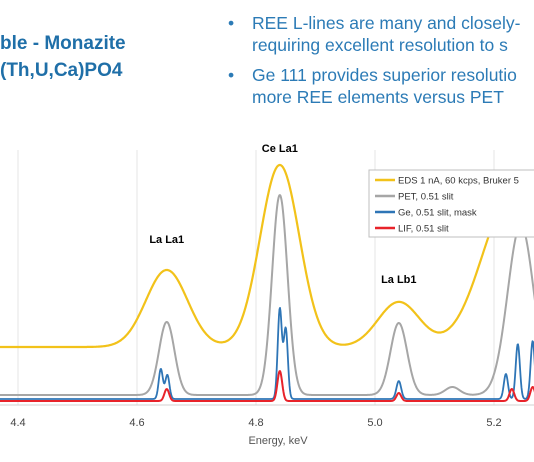 The width and height of the screenshot is (534, 462). I want to click on series-line-lif, so click(267, 386).